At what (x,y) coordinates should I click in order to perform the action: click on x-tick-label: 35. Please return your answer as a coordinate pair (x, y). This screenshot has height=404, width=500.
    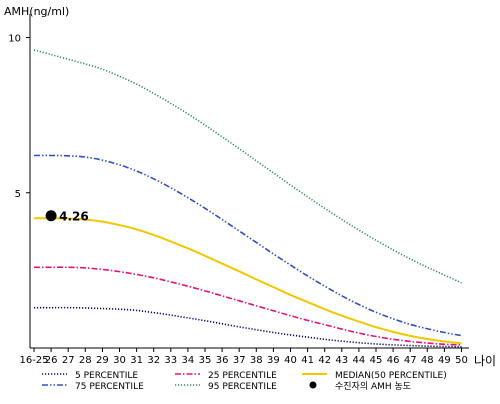
    Looking at the image, I should click on (205, 360).